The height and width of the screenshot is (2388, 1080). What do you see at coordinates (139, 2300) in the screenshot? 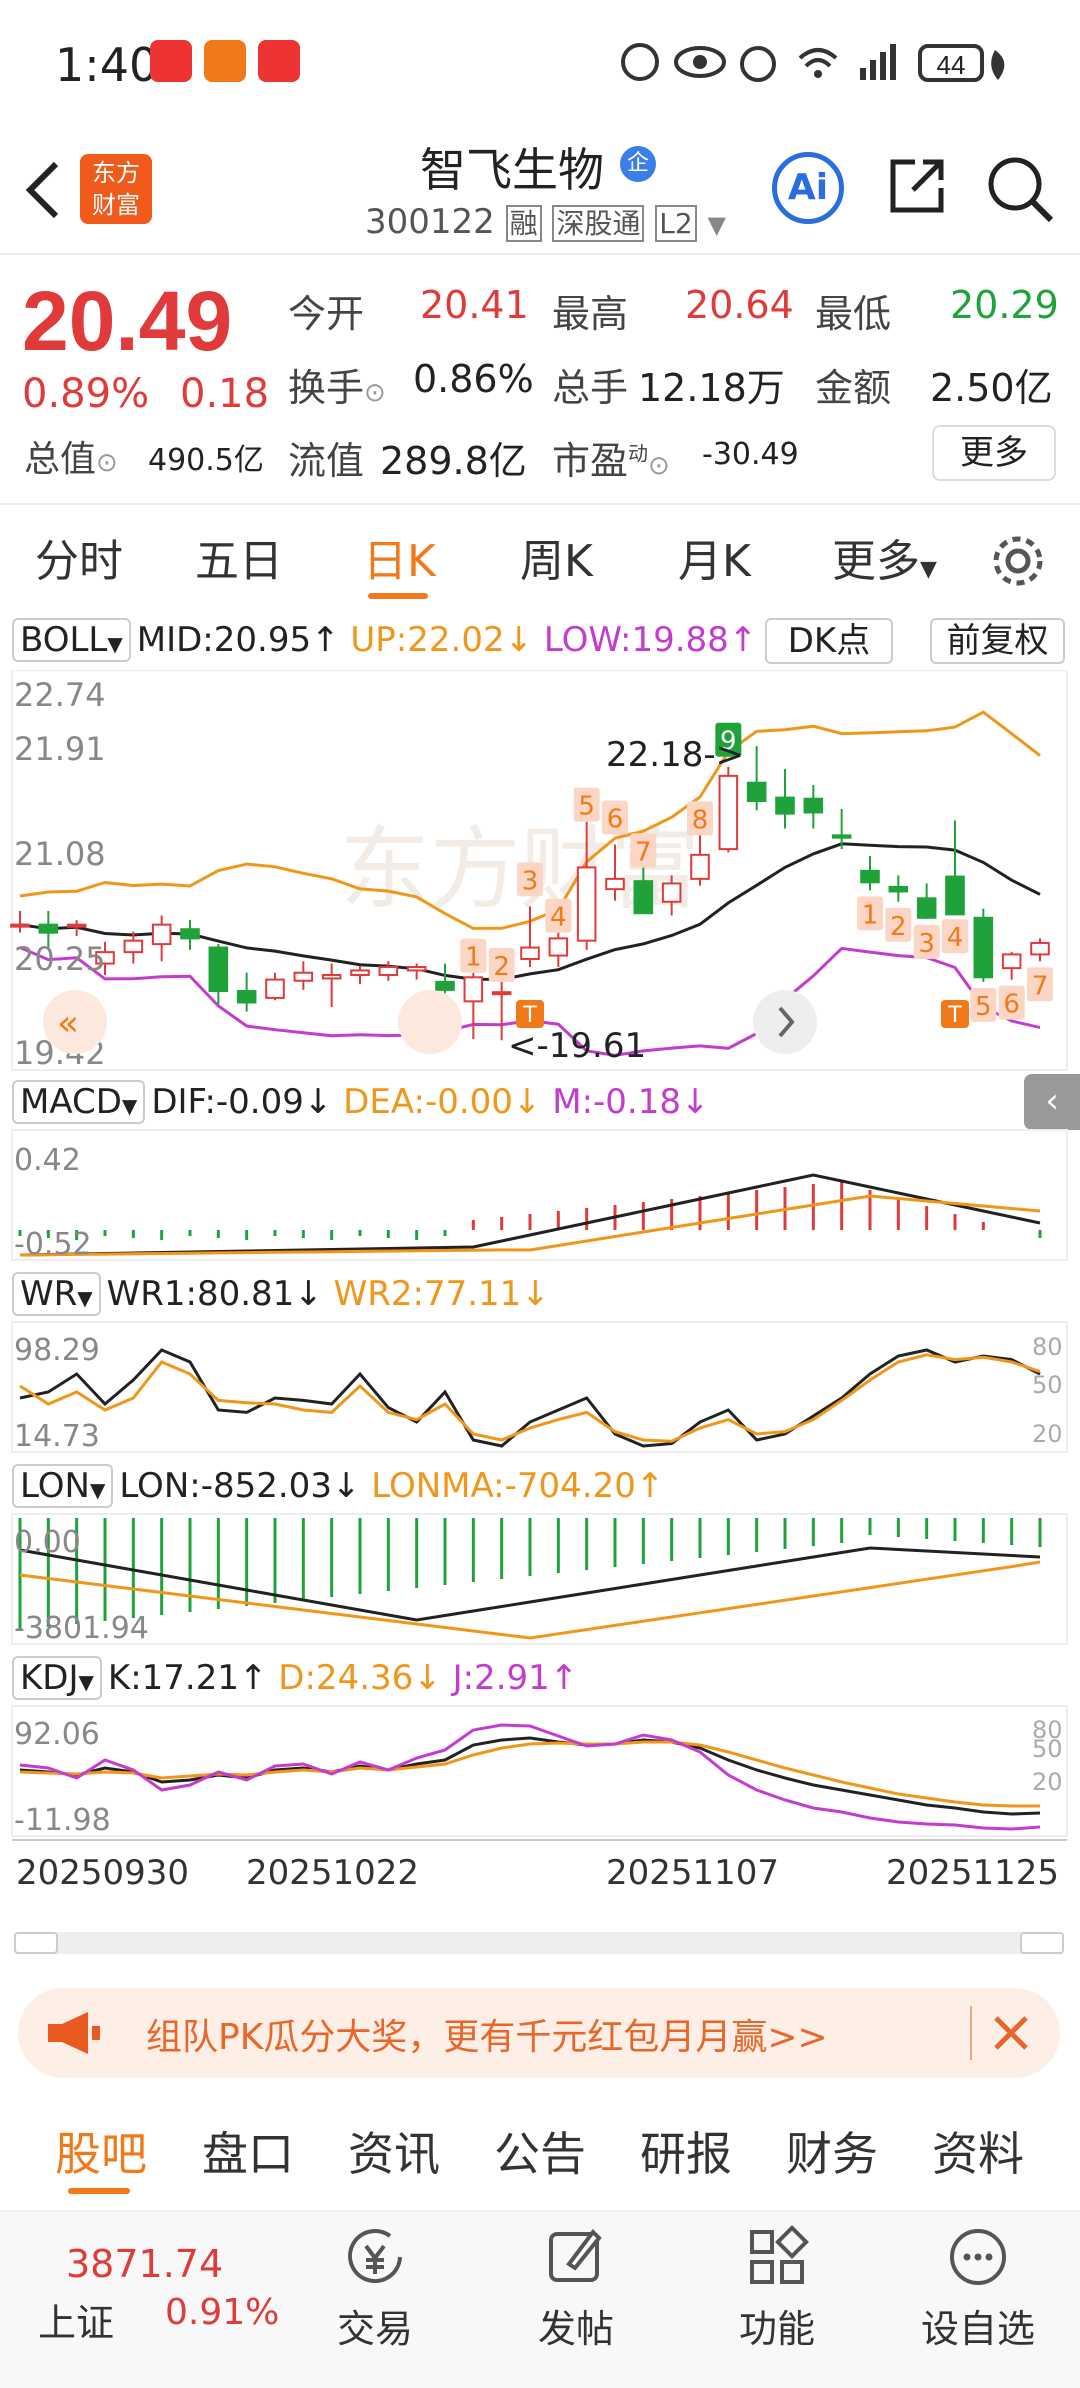
I see `index-ticker: 3871.74 上证 0.91%` at bounding box center [139, 2300].